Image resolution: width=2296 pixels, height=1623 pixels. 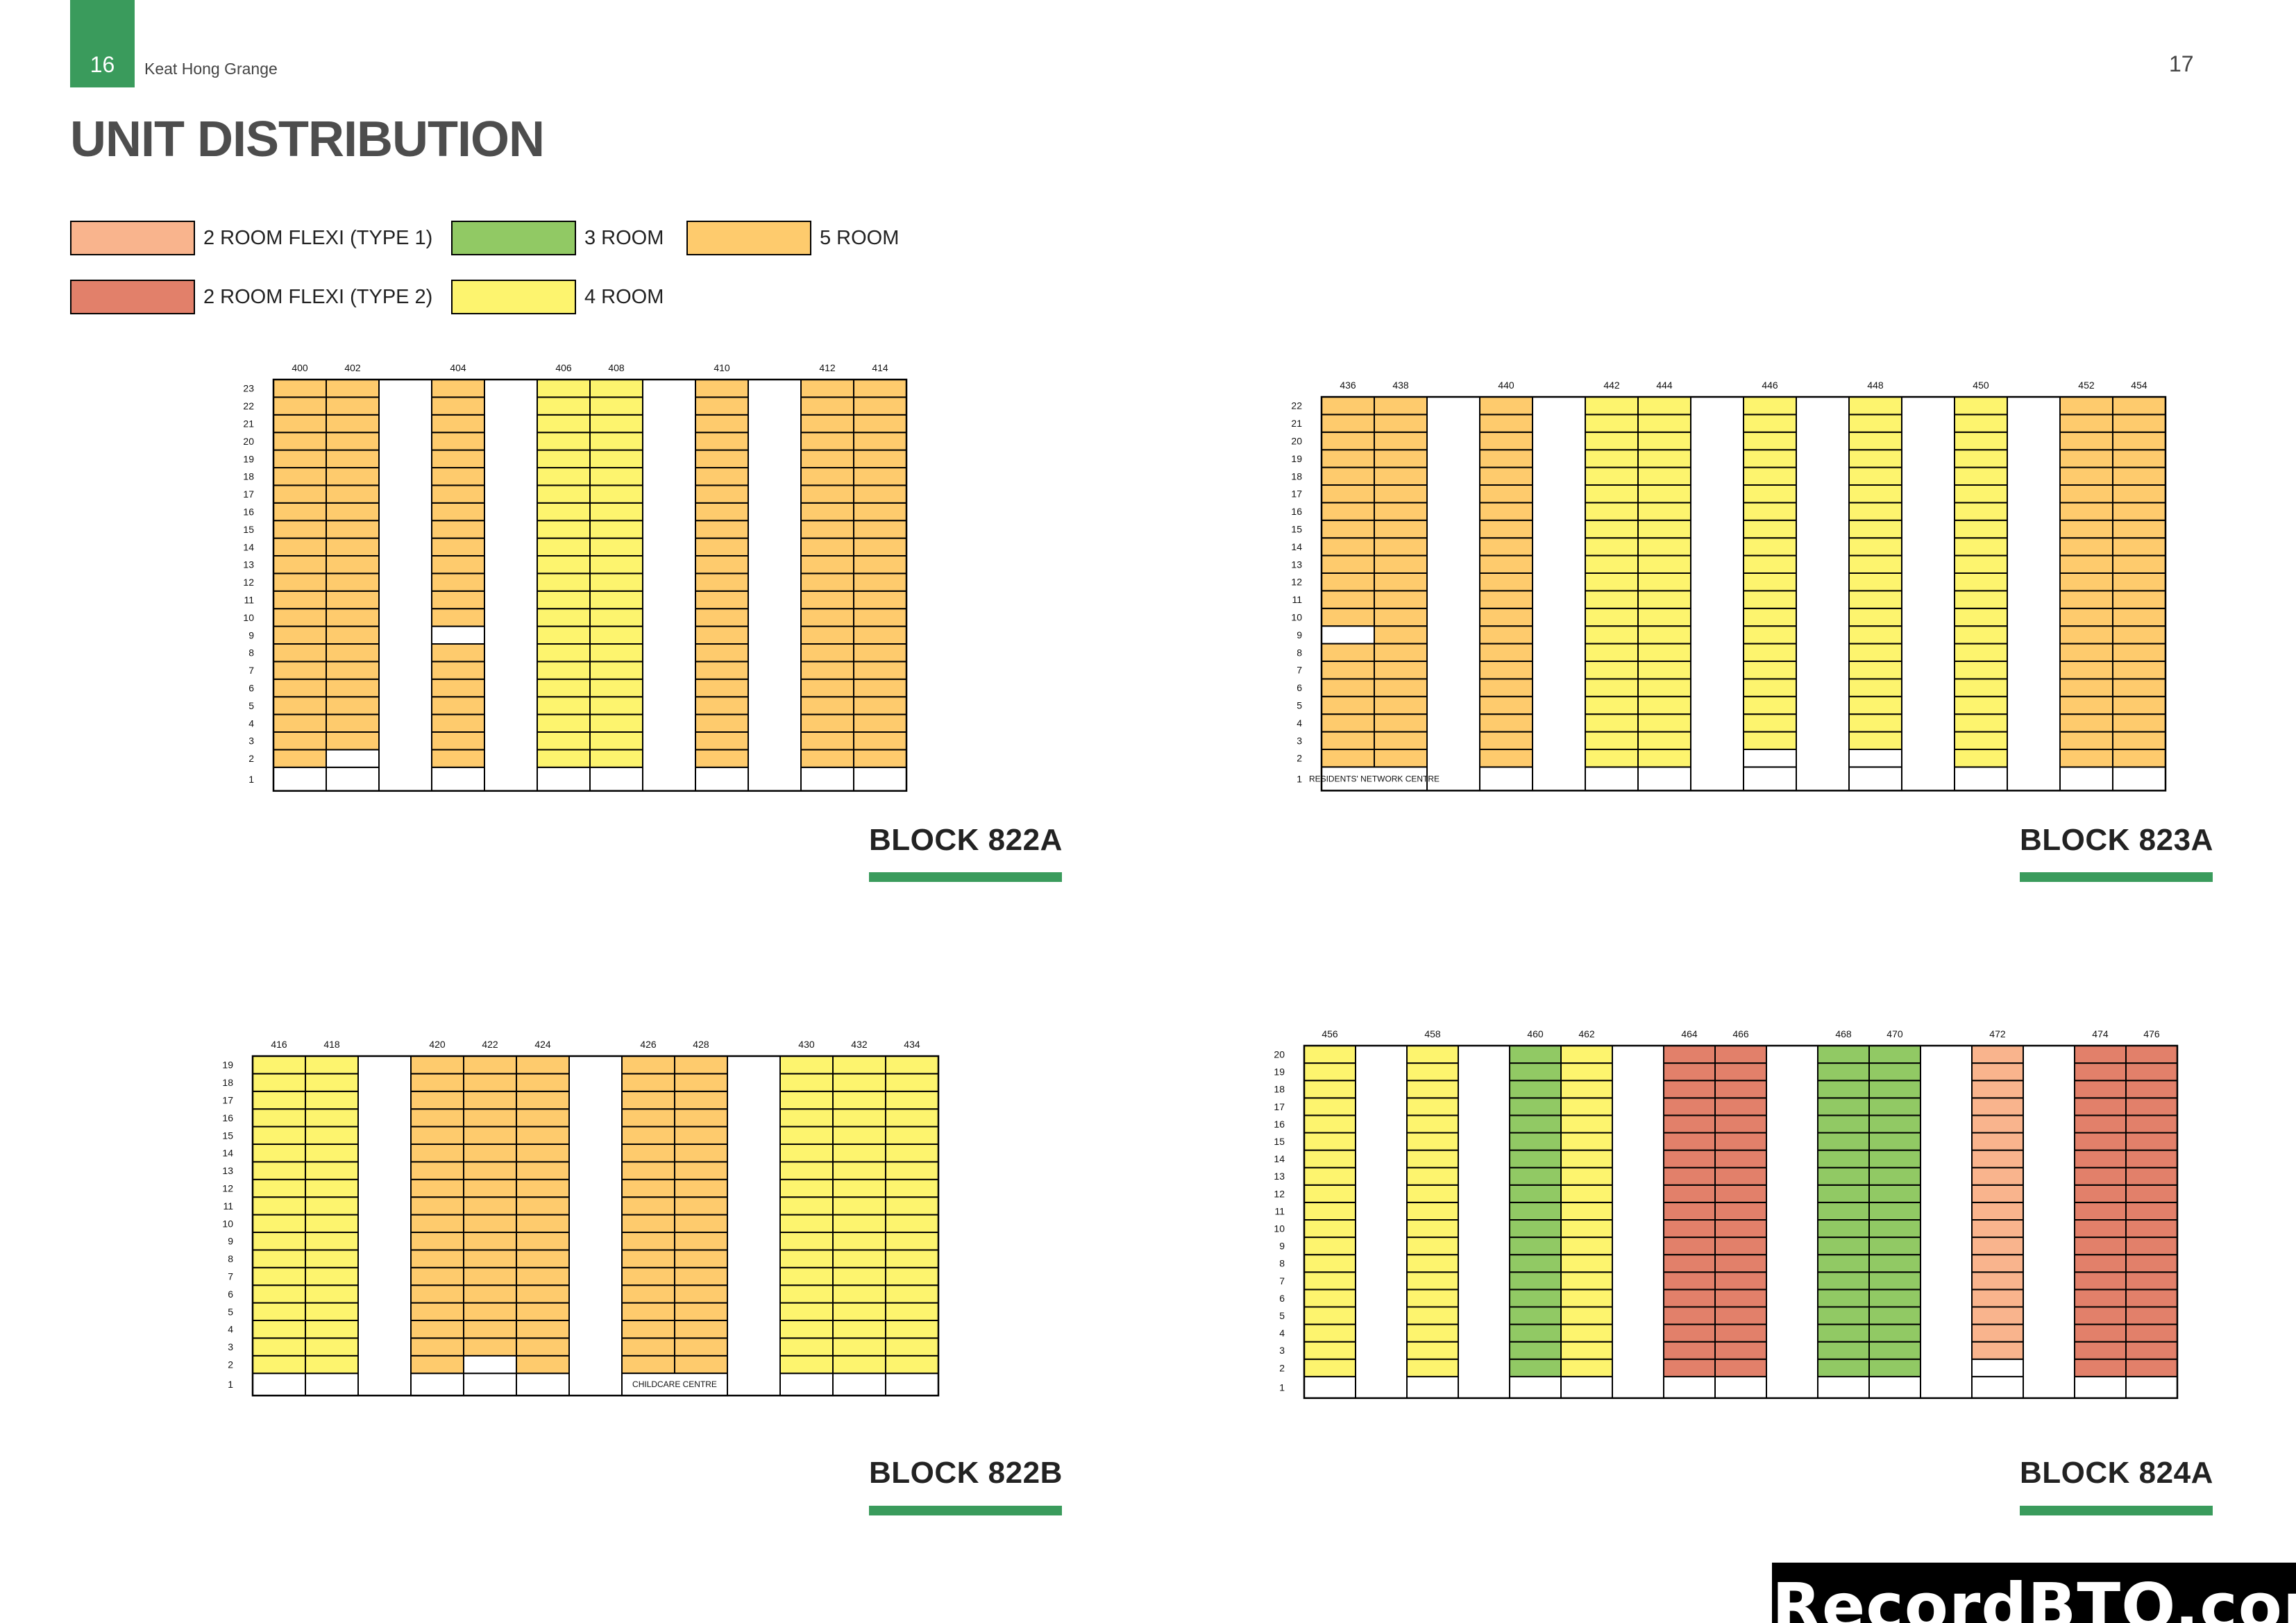 I want to click on floor-number: 16, so click(x=228, y=1117).